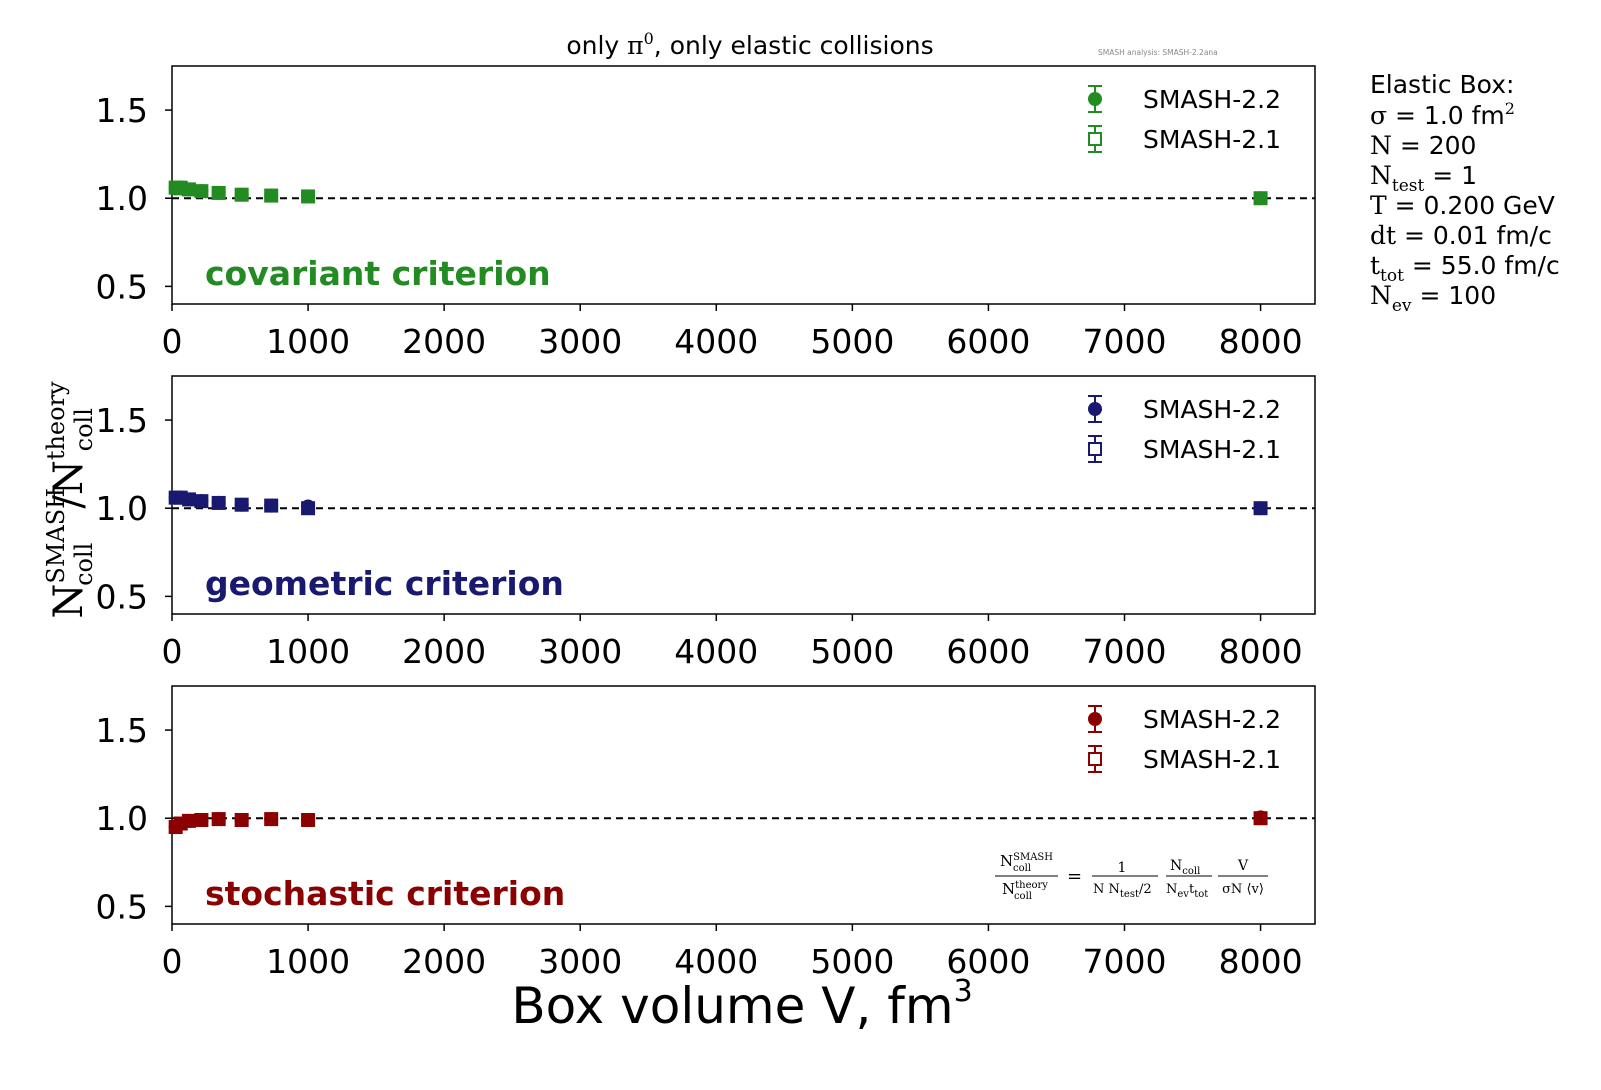 The width and height of the screenshot is (1601, 1090). I want to click on formula-lhs-numerator: NSMASH coll, so click(1026, 863).